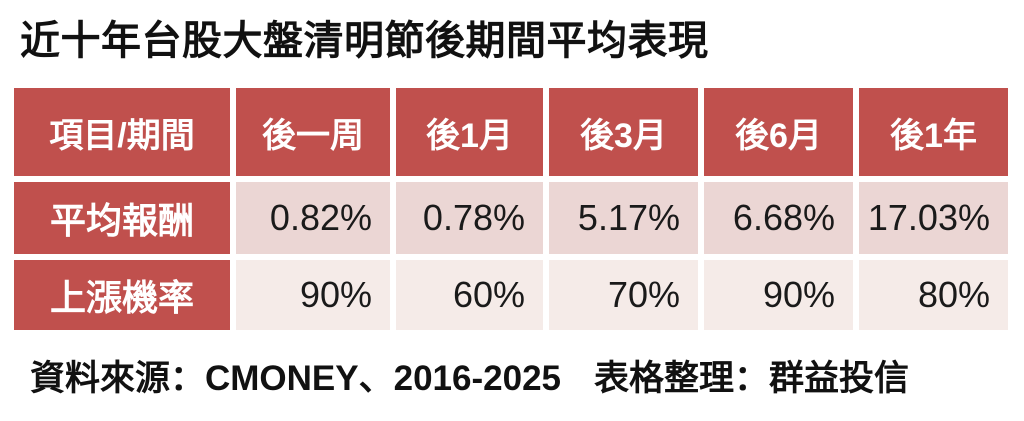 The image size is (1024, 421). Describe the element at coordinates (469, 218) in the screenshot. I see `data-cell-avg-return-1m: 0.78%` at that location.